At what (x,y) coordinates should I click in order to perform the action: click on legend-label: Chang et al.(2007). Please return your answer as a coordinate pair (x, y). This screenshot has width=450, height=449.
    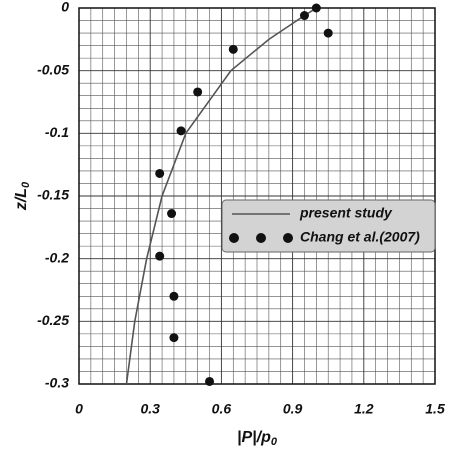
    Looking at the image, I should click on (360, 237).